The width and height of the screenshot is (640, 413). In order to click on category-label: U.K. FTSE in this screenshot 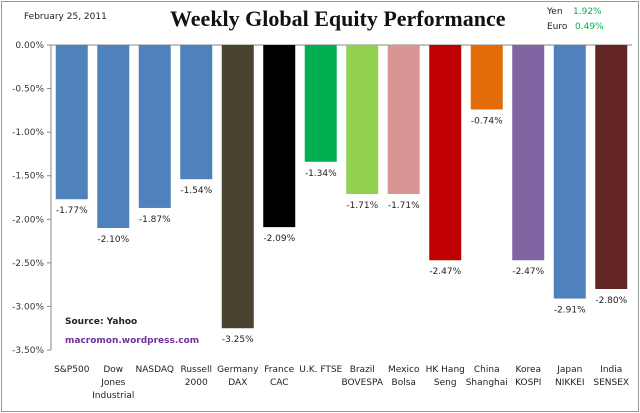, I will do `click(320, 370)`.